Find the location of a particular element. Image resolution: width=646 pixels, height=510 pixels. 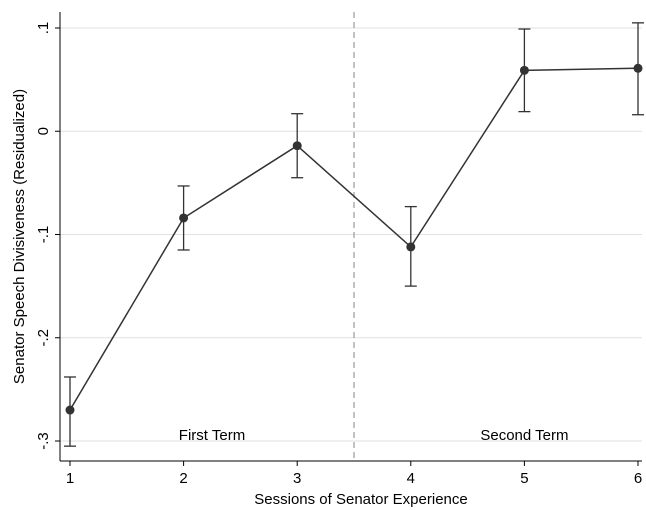

term-annotation: Second Term is located at coordinates (524, 435).